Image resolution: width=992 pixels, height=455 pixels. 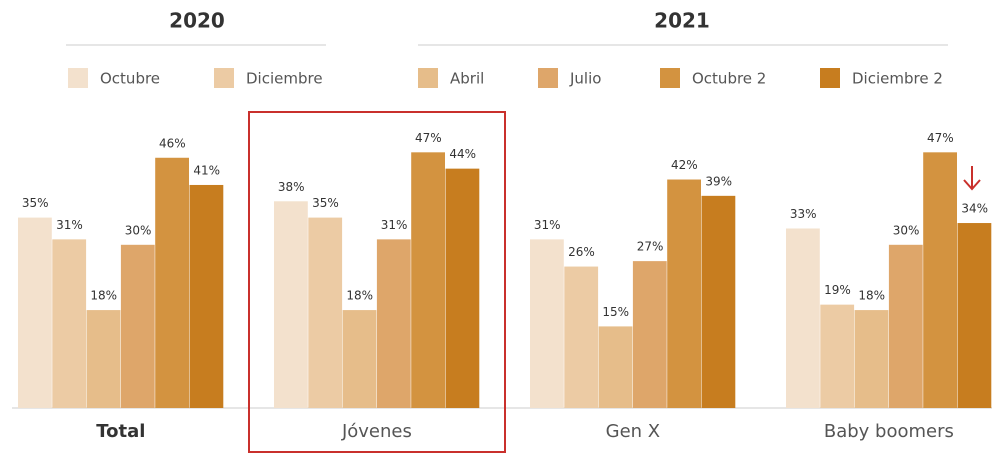 I want to click on value-label: 19%, so click(x=837, y=290).